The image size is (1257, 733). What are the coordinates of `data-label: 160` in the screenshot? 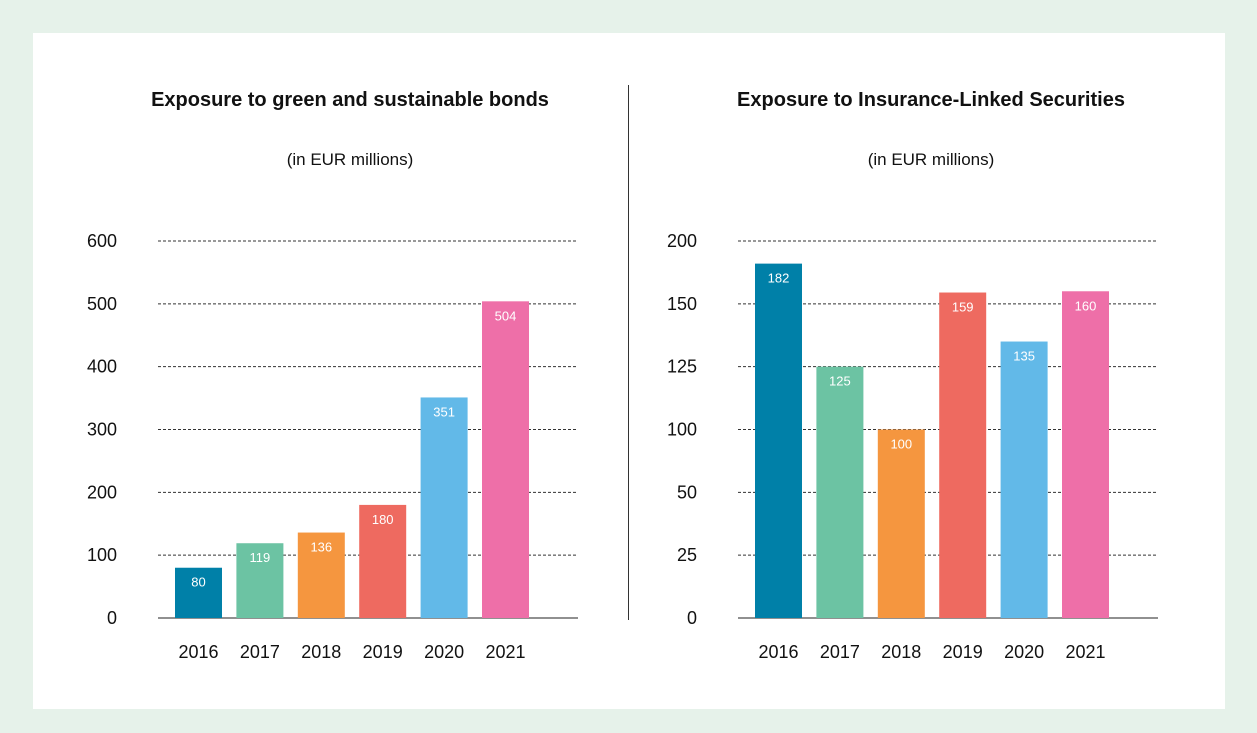 It's located at (1086, 305).